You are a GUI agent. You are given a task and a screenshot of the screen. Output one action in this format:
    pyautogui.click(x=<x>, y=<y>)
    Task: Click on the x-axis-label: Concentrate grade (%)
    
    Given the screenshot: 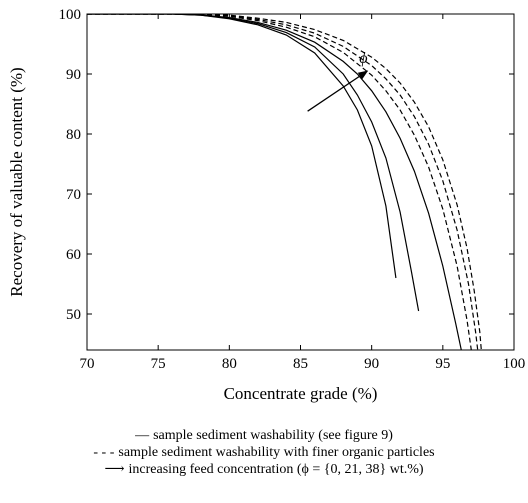 What is the action you would take?
    pyautogui.click(x=301, y=393)
    